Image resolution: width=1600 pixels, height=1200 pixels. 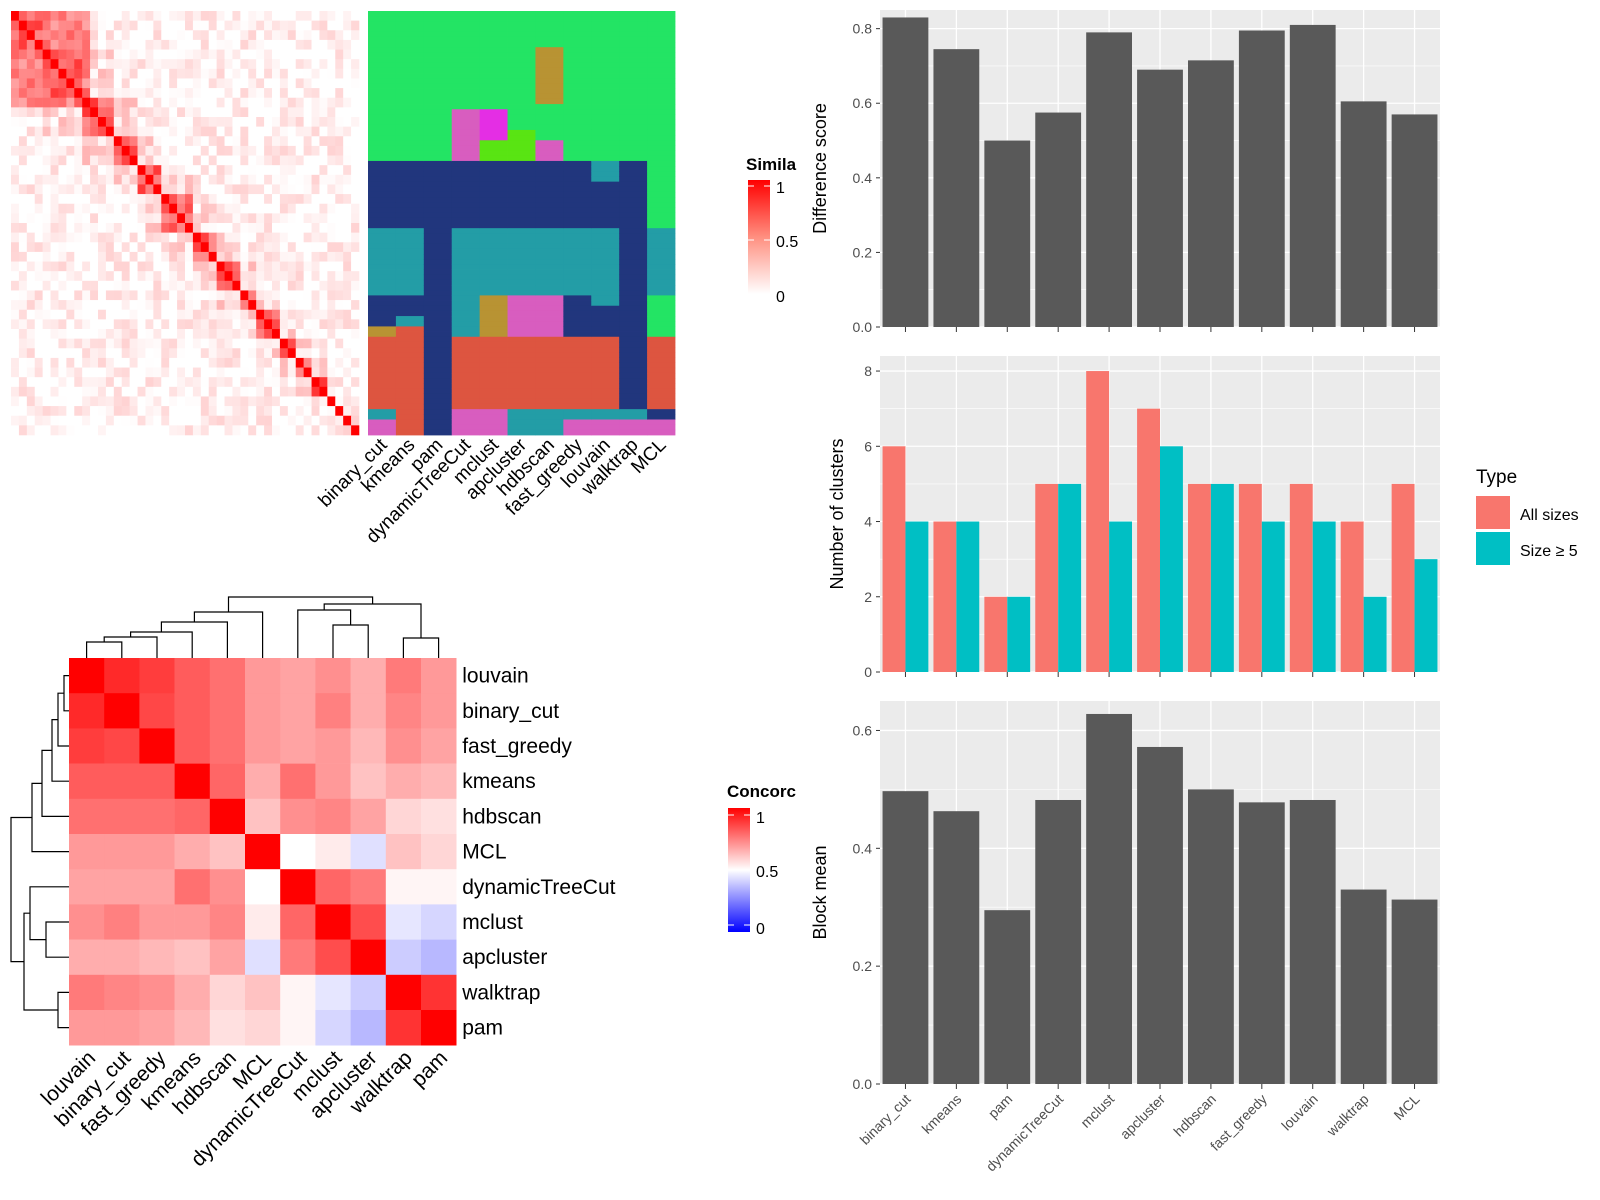 What do you see at coordinates (1194, 1115) in the screenshot?
I see `x-tick-label: hdbscan` at bounding box center [1194, 1115].